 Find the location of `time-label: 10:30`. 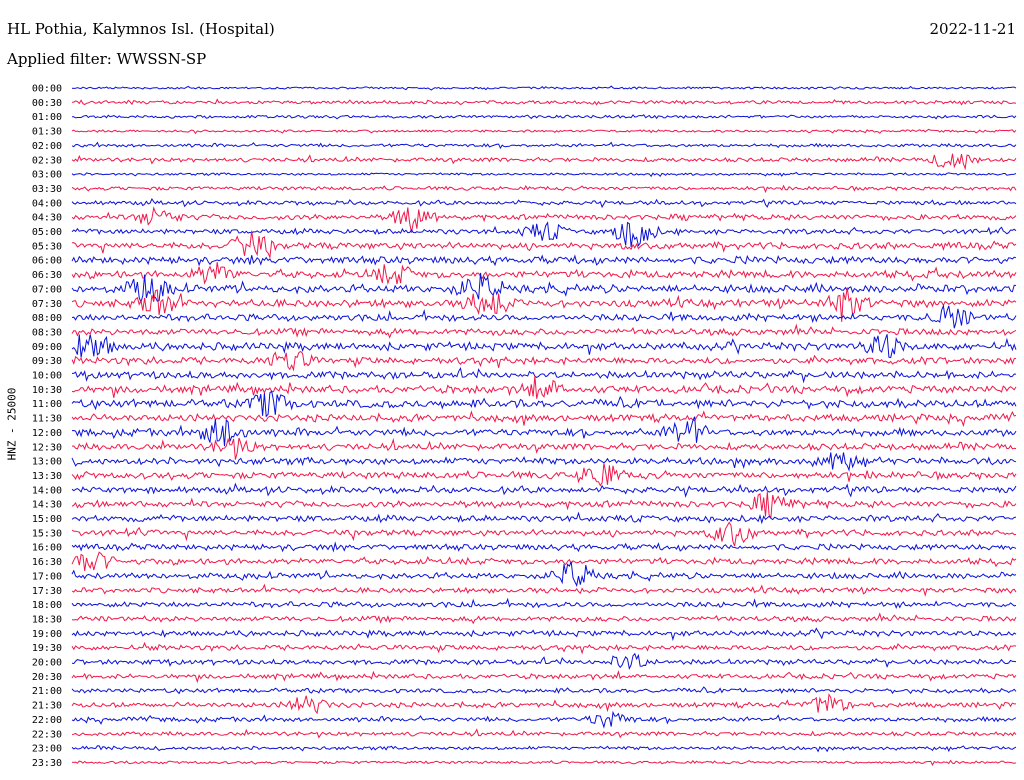

time-label: 10:30 is located at coordinates (47, 390).